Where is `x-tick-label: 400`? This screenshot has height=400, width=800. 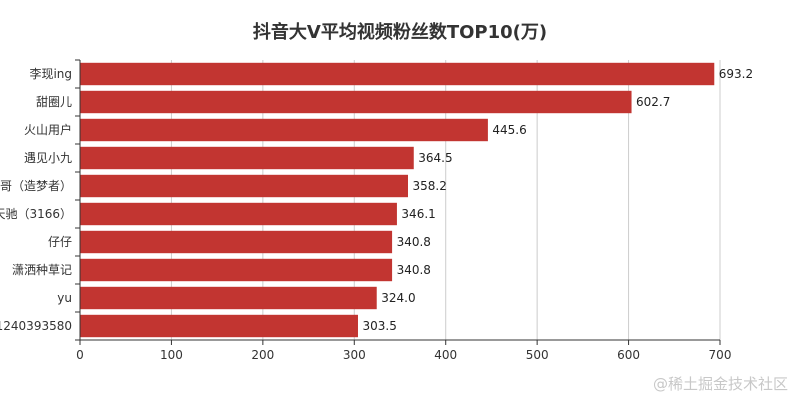
x-tick-label: 400 is located at coordinates (445, 355).